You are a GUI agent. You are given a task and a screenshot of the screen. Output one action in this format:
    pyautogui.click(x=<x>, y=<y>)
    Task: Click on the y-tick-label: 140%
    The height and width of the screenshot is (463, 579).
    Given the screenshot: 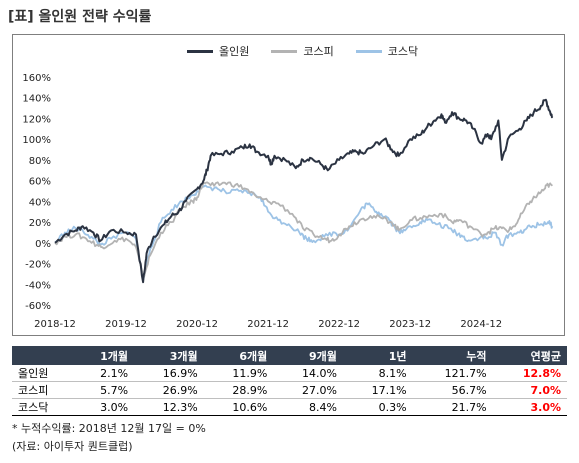 What is the action you would take?
    pyautogui.click(x=36, y=99)
    